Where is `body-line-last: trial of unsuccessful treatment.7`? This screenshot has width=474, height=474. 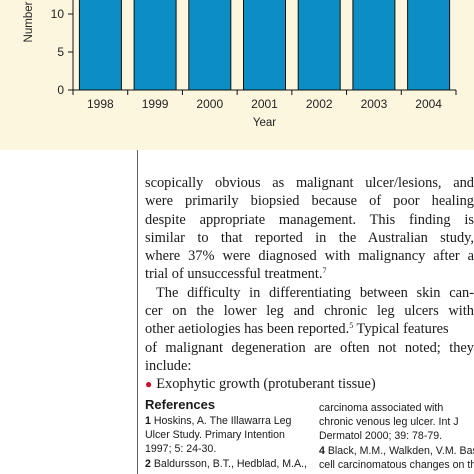 body-line-last: trial of unsuccessful treatment.7 is located at coordinates (309, 274).